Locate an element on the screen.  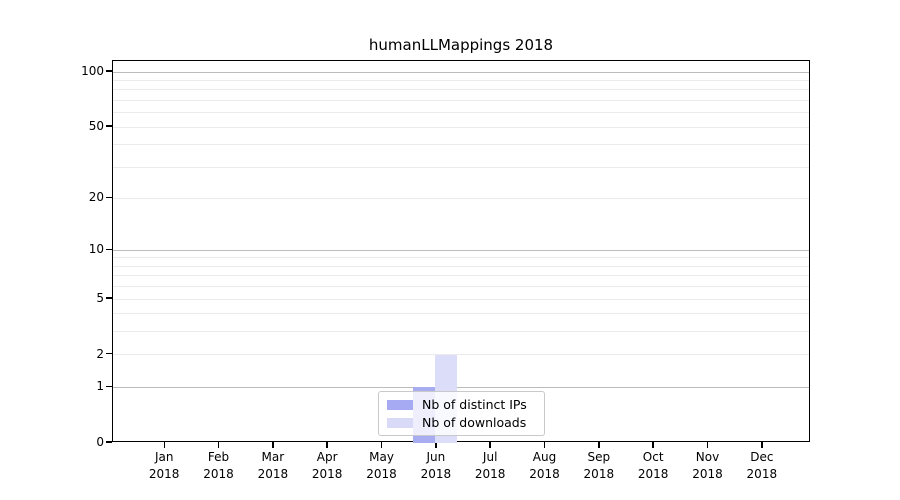
x-tick-month: Aug is located at coordinates (544, 457).